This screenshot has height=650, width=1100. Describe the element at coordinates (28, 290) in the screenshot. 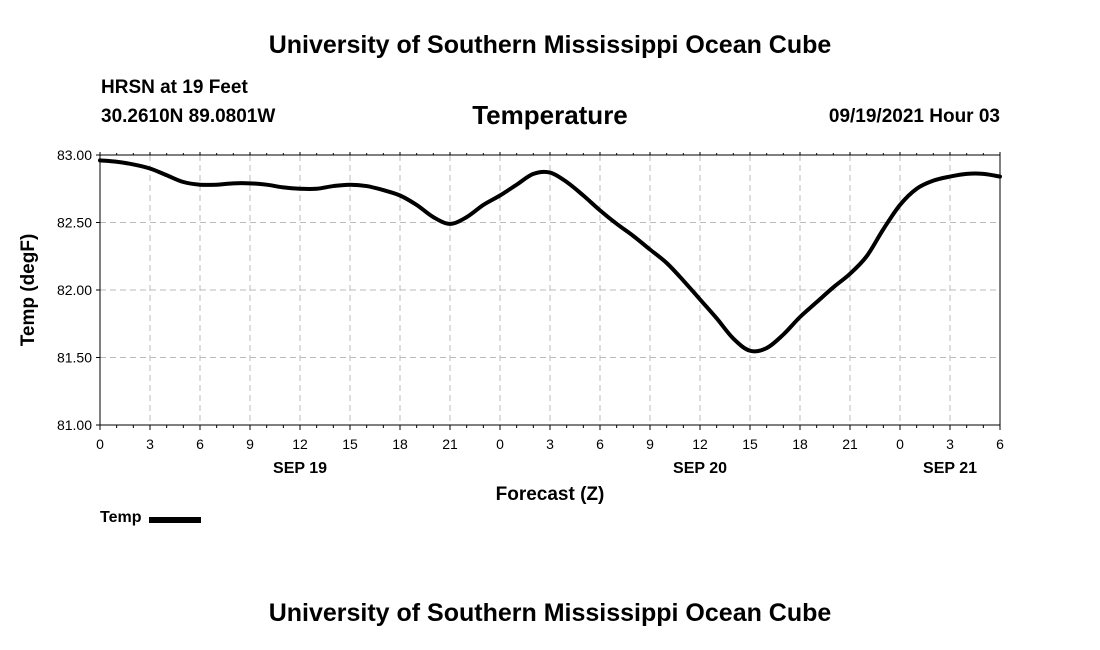

I see `y-axis-title: Temp (degF)` at that location.